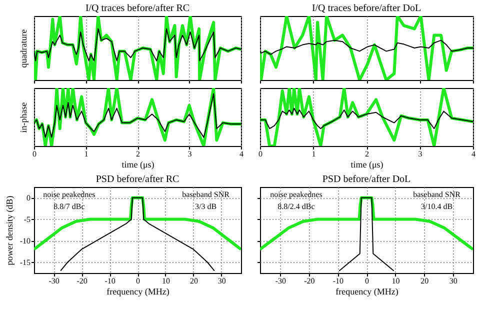 The height and width of the screenshot is (322, 481). Describe the element at coordinates (25, 262) in the screenshot. I see `y-tick-label: -15` at that location.